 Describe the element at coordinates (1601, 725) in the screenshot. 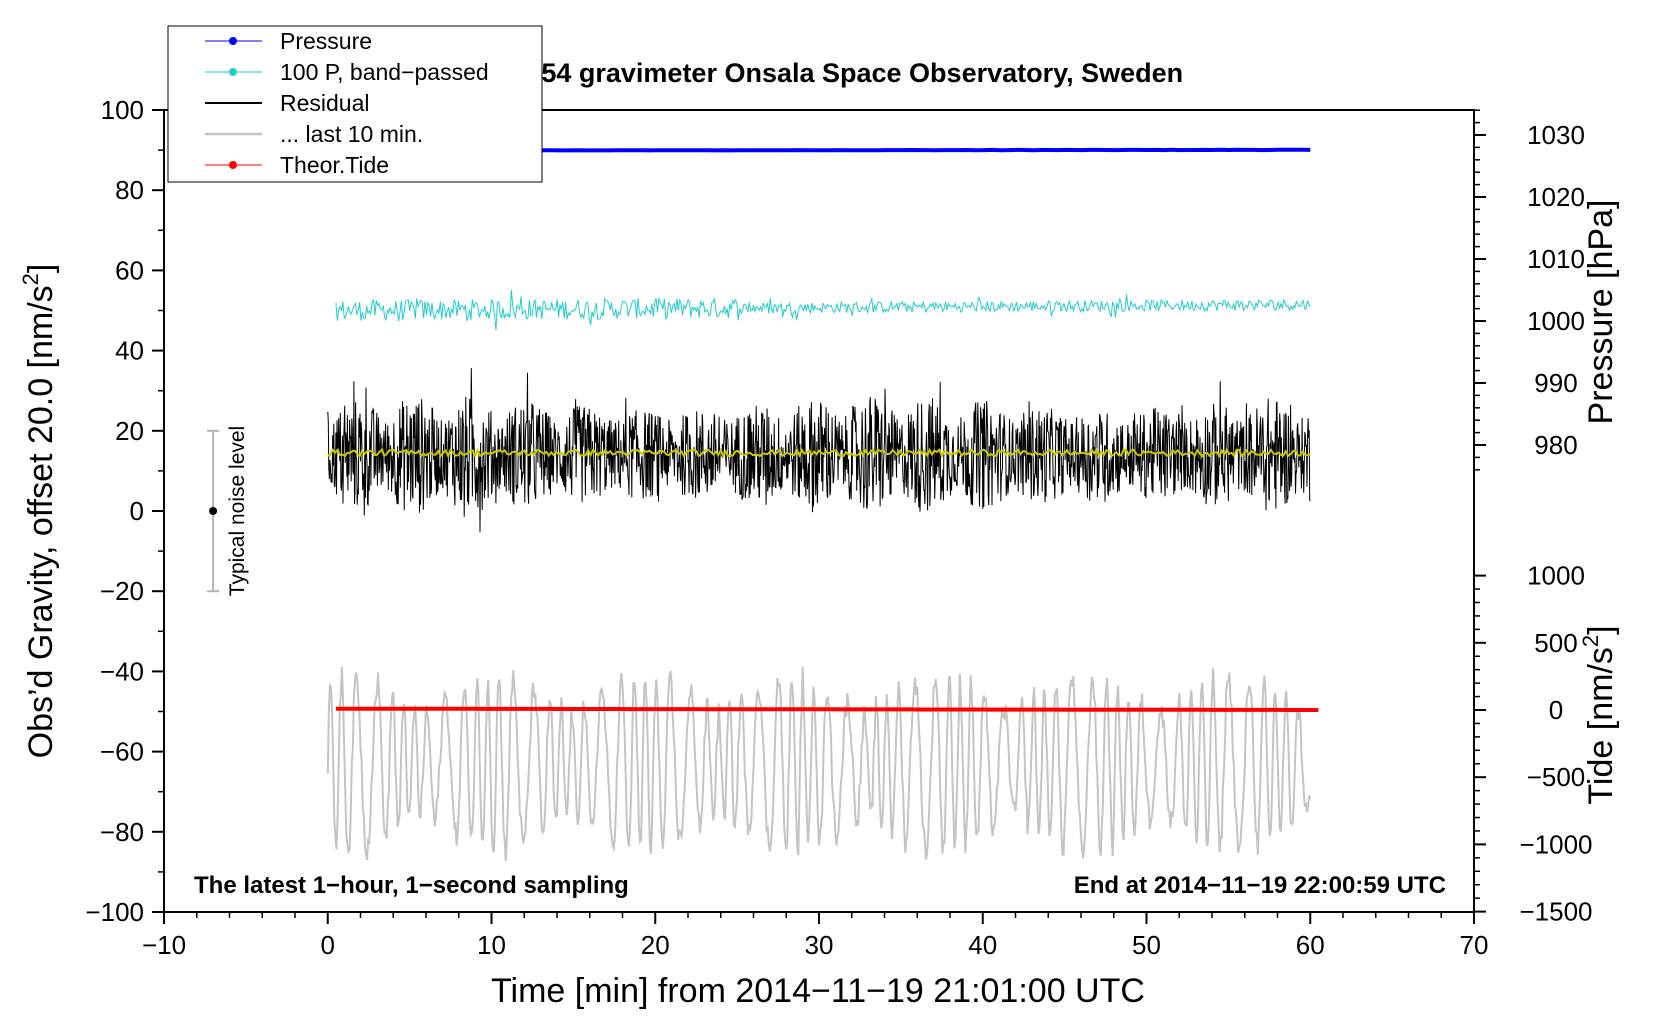

I see `y-axis-label-tide-text: Tide [nm/s` at that location.